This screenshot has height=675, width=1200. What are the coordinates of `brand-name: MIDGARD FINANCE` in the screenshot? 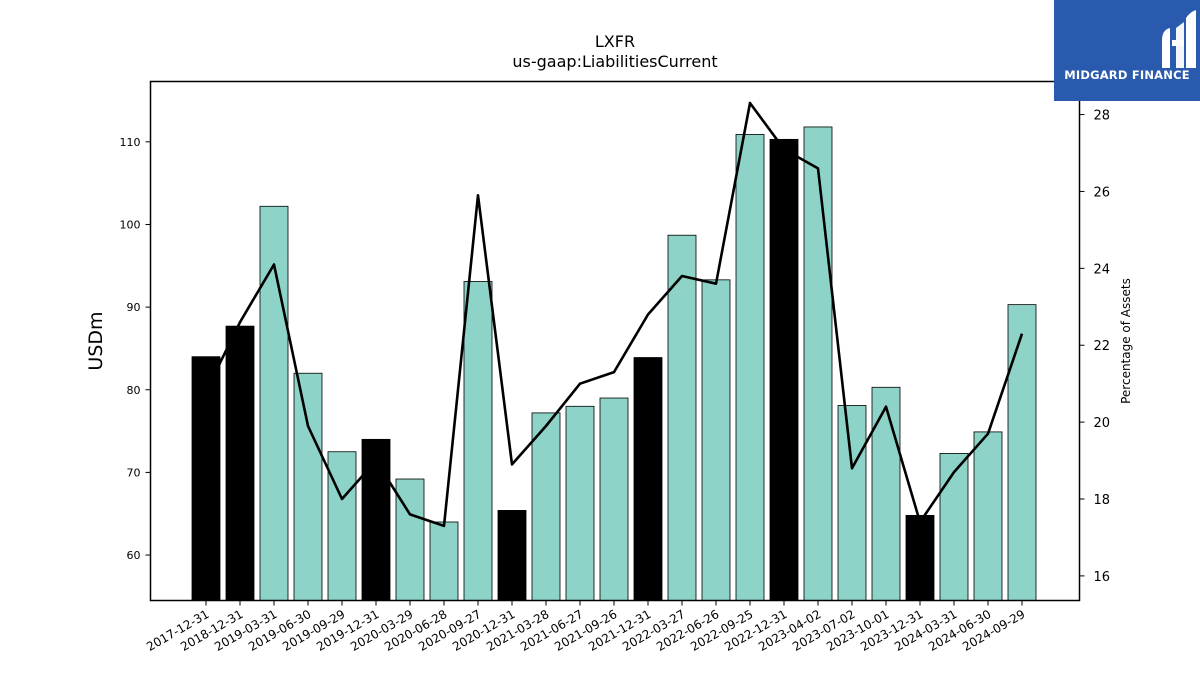 It's located at (1127, 75).